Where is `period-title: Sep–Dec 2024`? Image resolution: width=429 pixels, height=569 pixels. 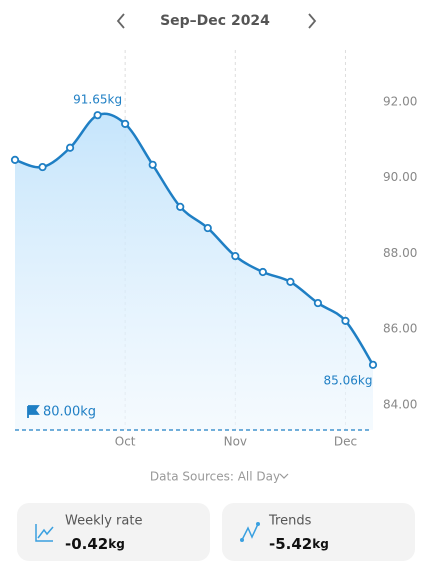 period-title: Sep–Dec 2024 is located at coordinates (215, 21).